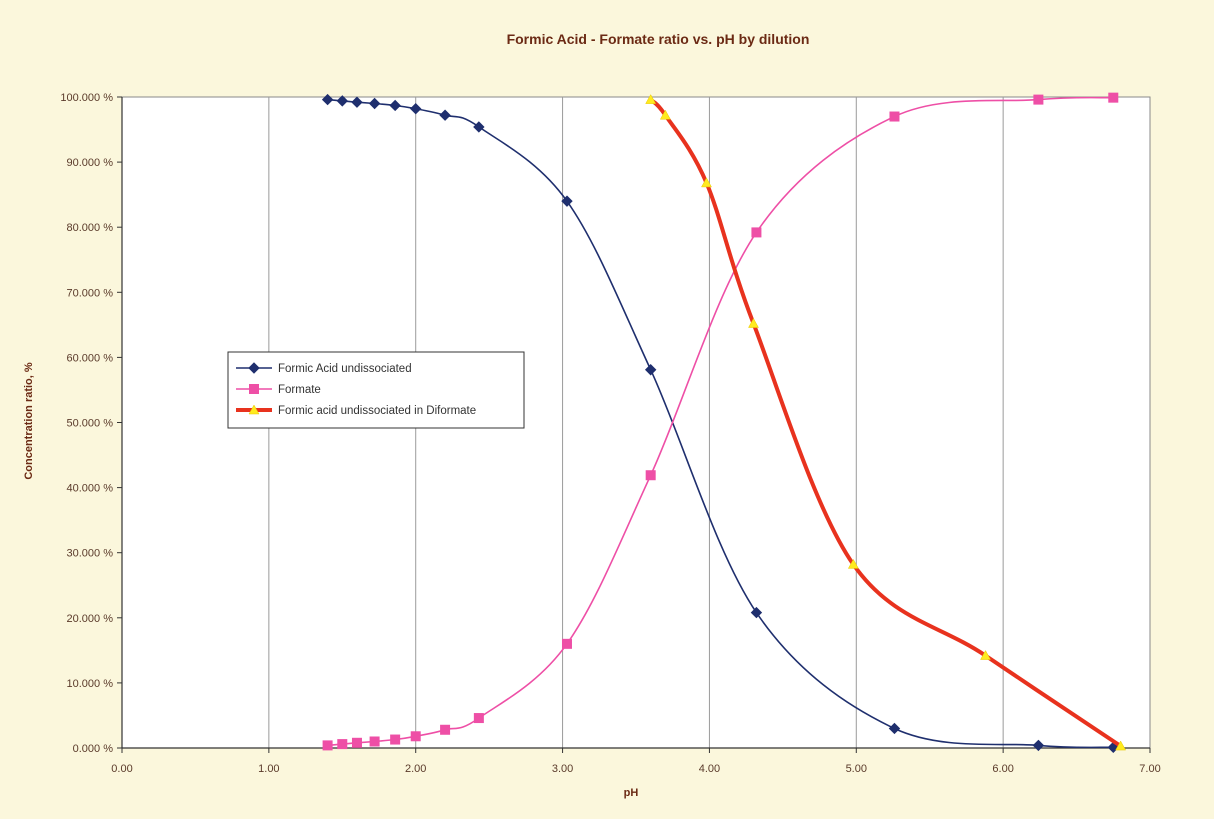 The image size is (1214, 819). Describe the element at coordinates (1149, 769) in the screenshot. I see `x-tick-label: 7.00` at that location.